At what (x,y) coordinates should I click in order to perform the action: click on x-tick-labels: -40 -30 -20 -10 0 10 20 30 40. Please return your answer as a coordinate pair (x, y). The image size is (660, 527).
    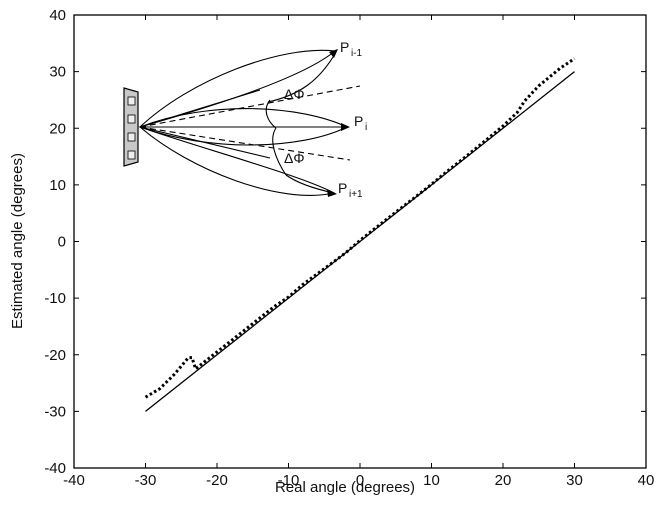
    Looking at the image, I should click on (358, 480).